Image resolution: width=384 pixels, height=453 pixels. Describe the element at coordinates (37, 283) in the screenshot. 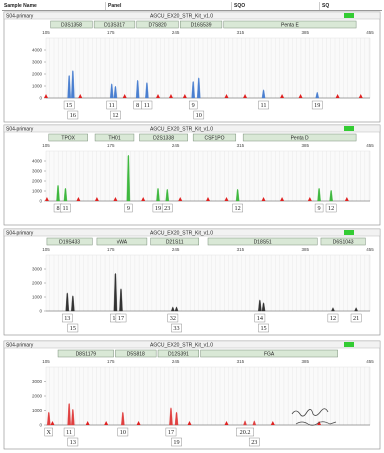

I see `y-tick-label: 2000` at that location.